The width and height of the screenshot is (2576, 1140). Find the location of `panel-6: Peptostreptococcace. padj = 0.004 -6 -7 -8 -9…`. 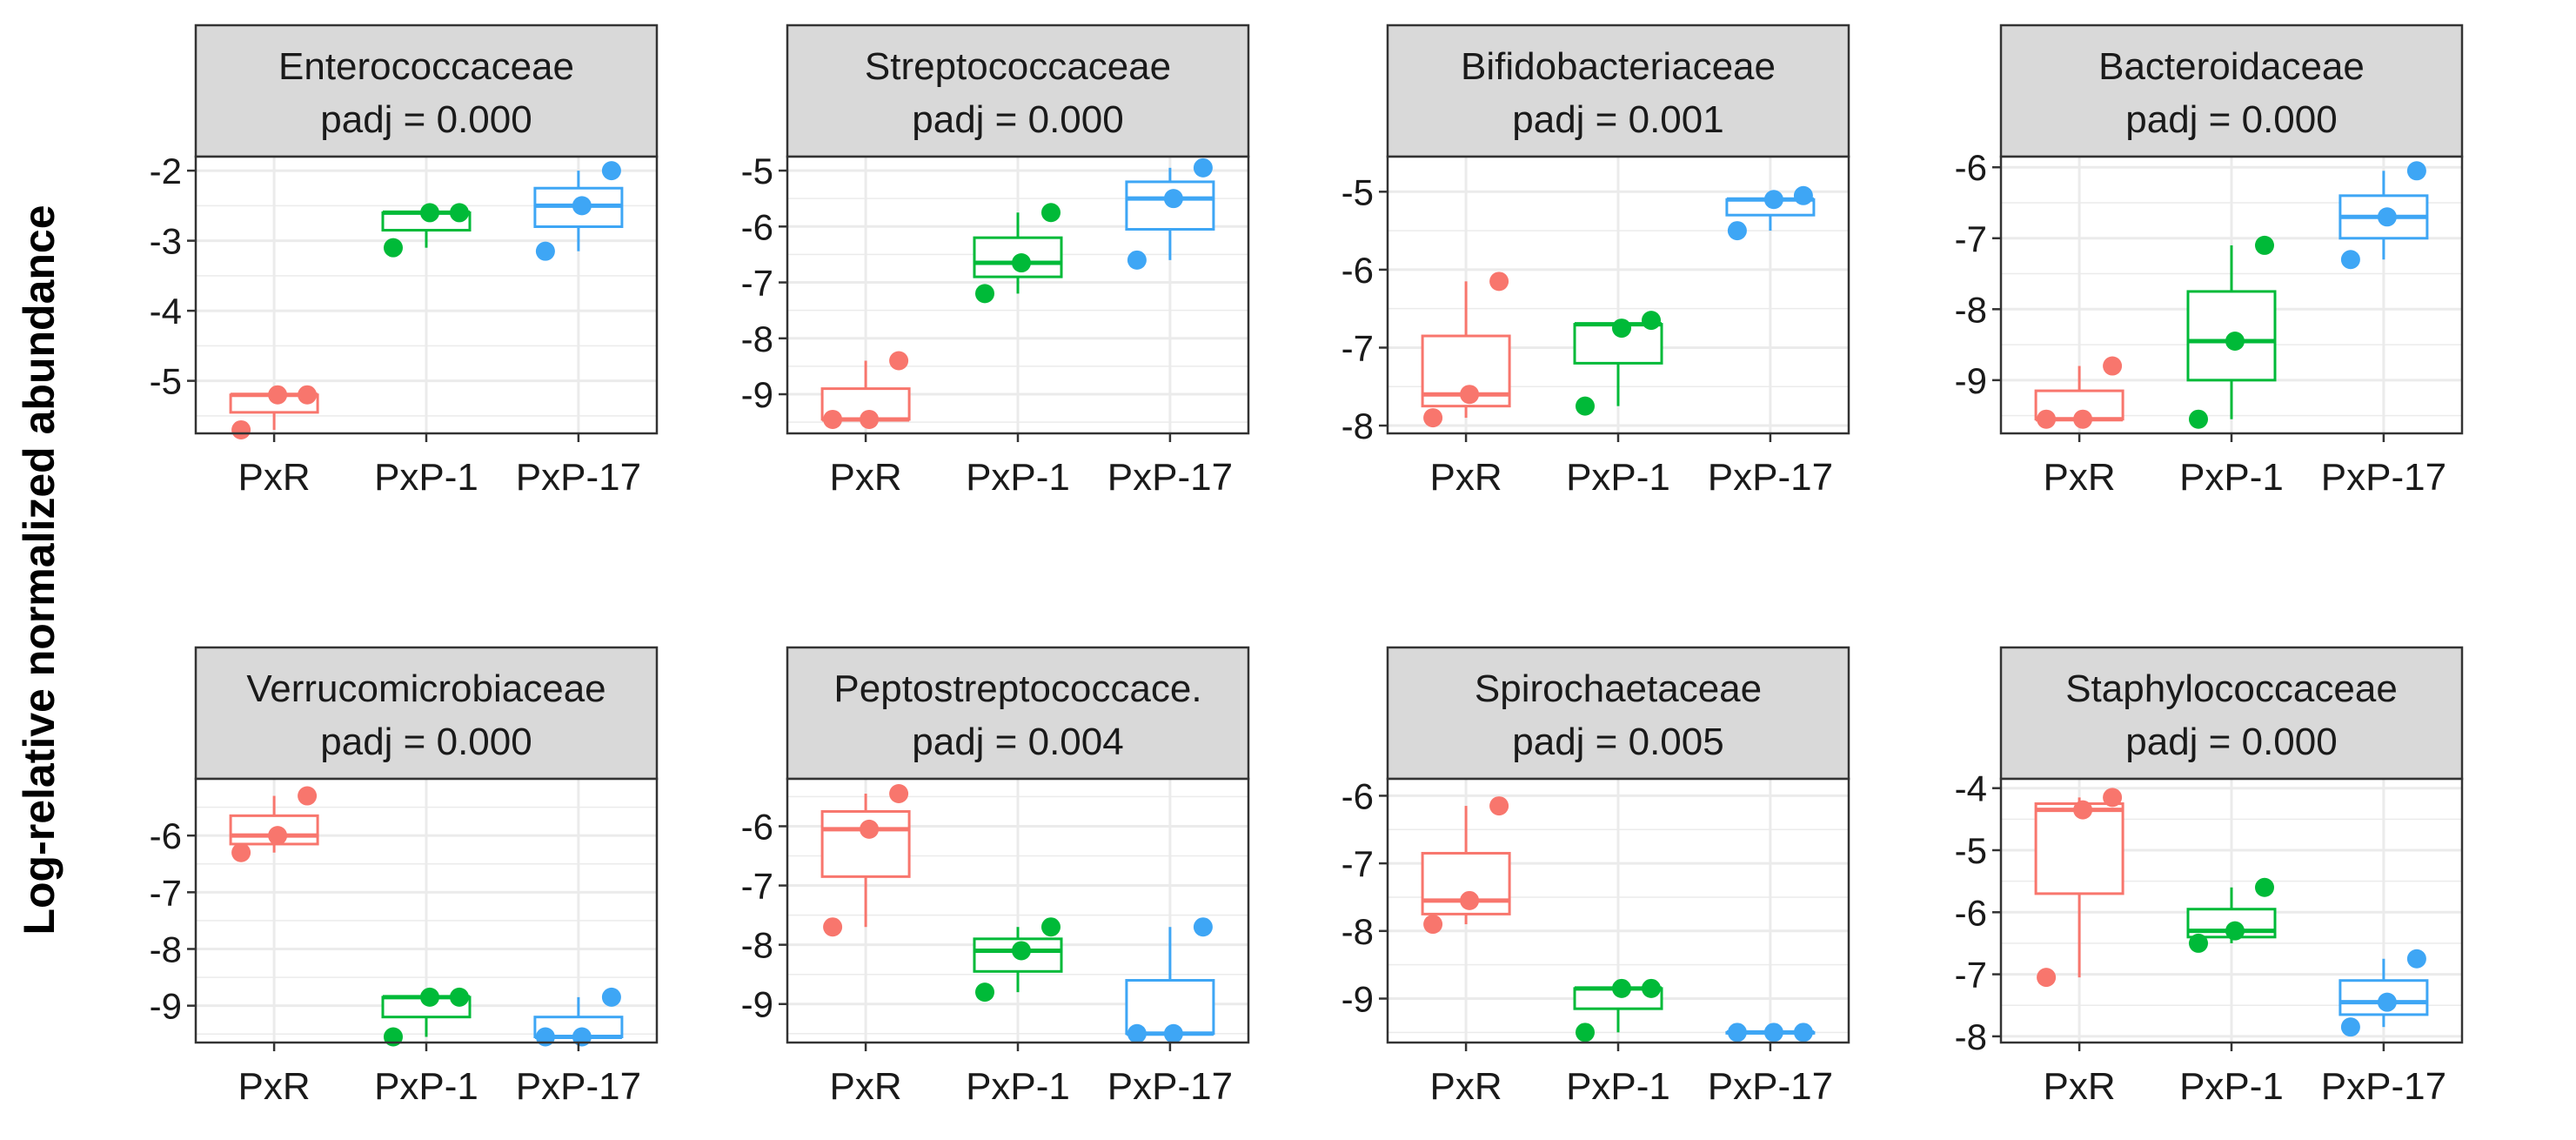

panel-6: Peptostreptococcace. padj = 0.004 -6 -7 -8 -9… is located at coordinates (995, 877).